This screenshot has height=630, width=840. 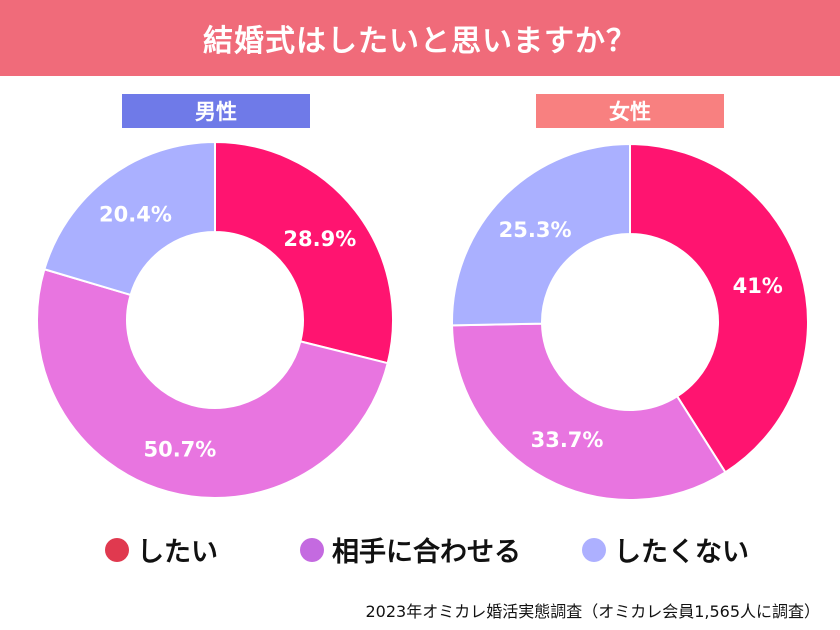 What do you see at coordinates (420, 38) in the screenshot?
I see `chart-title: 結婚式はしたいと思いますか？` at bounding box center [420, 38].